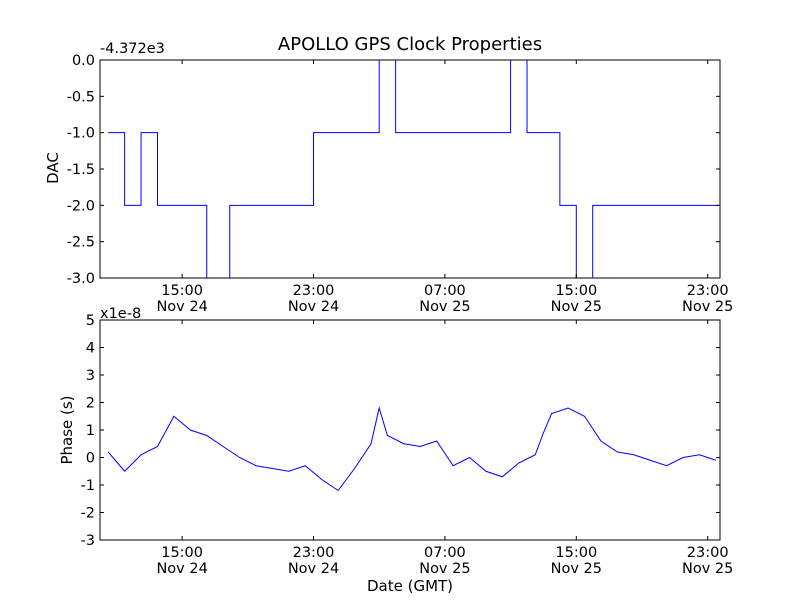 This screenshot has width=800, height=600. I want to click on dac-xtick-time-0: 15:00, so click(182, 291).